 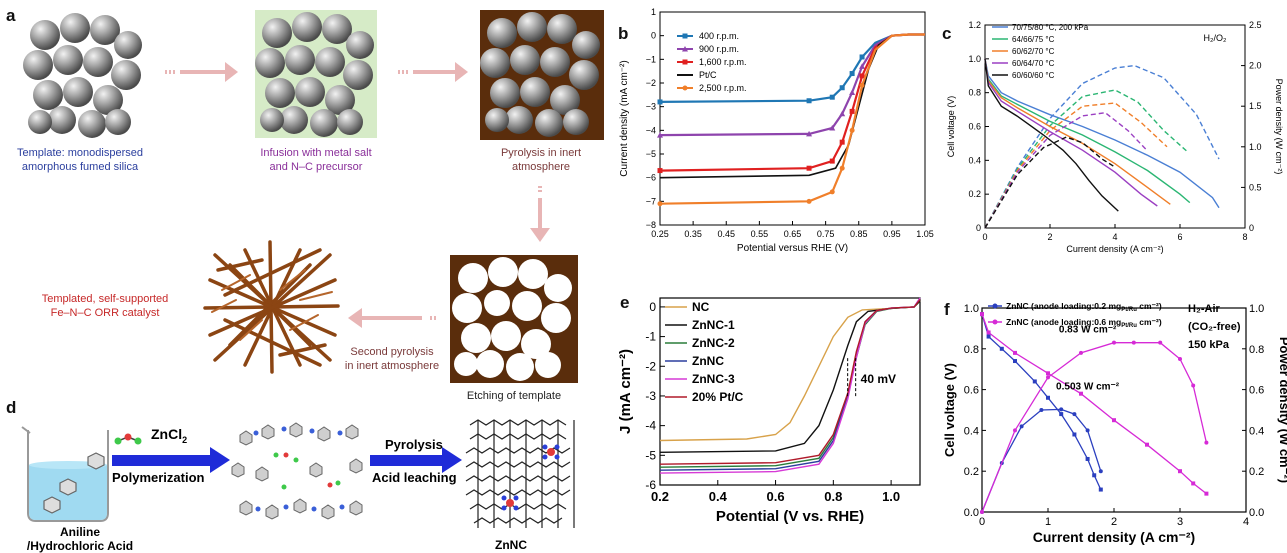 I want to click on x-axis-title: Current density (A cm⁻²), so click(x=1114, y=249).